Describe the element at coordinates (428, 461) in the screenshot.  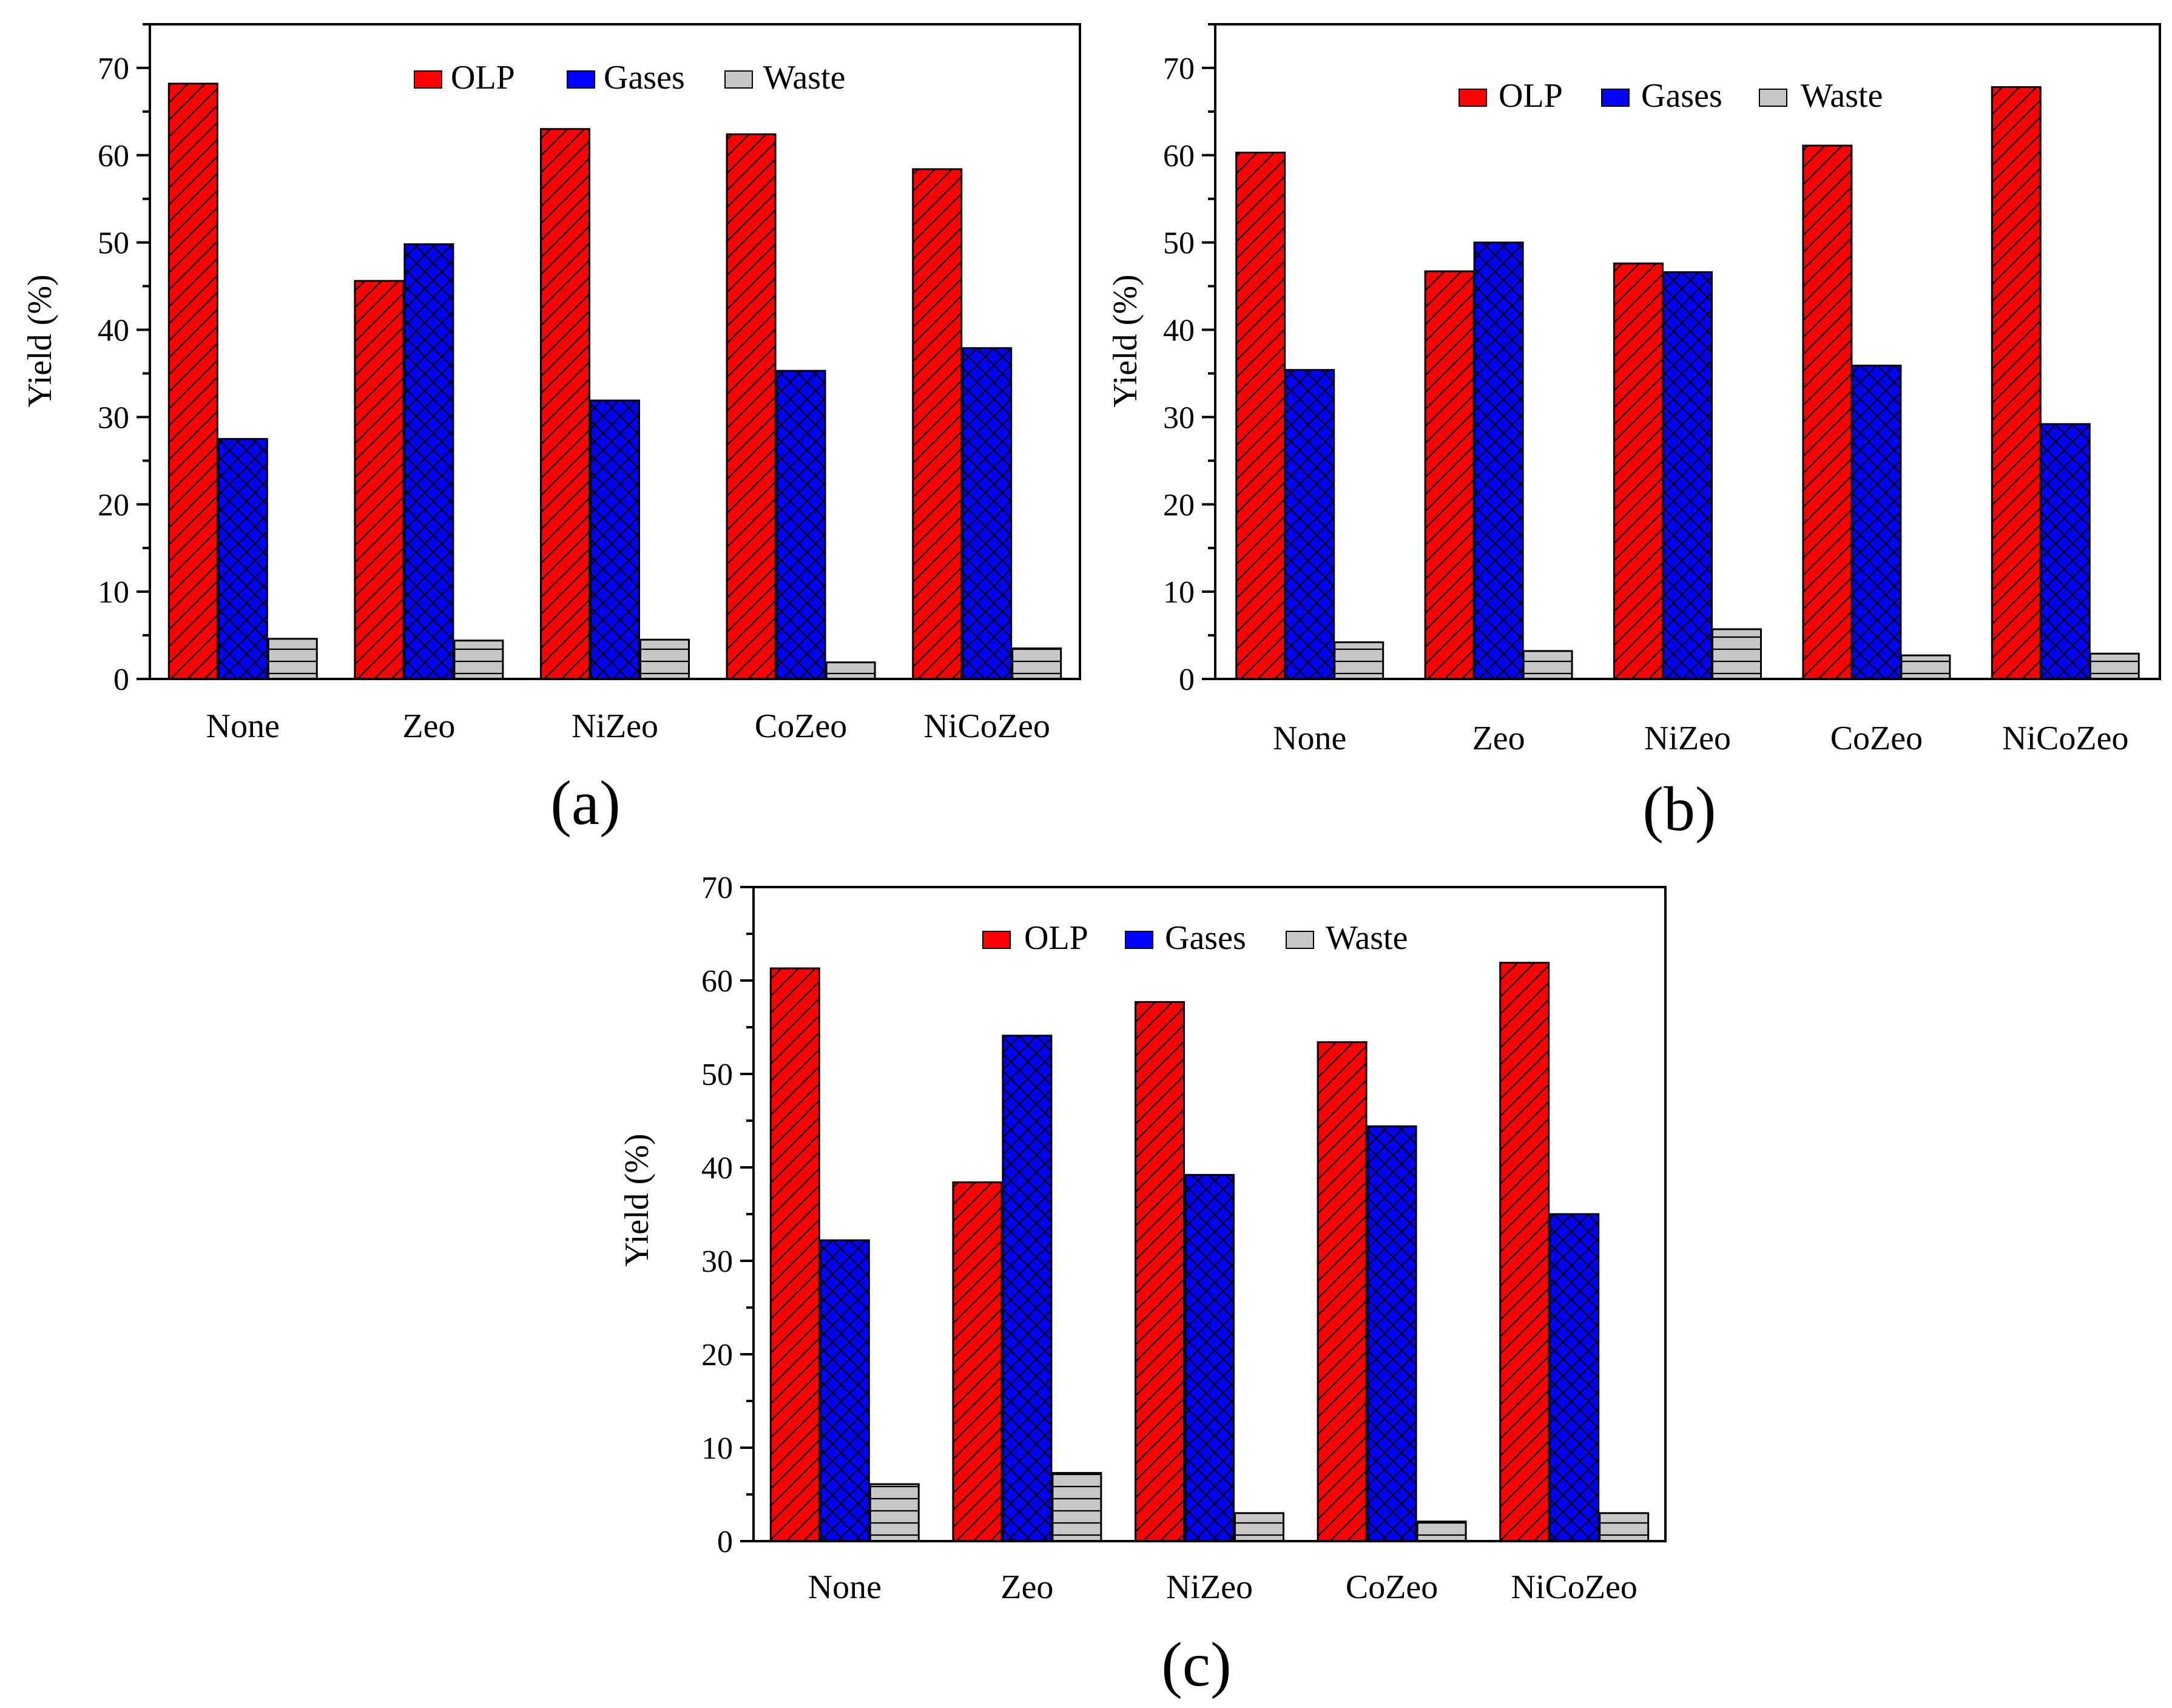
I see `bar-gases-zeo` at that location.